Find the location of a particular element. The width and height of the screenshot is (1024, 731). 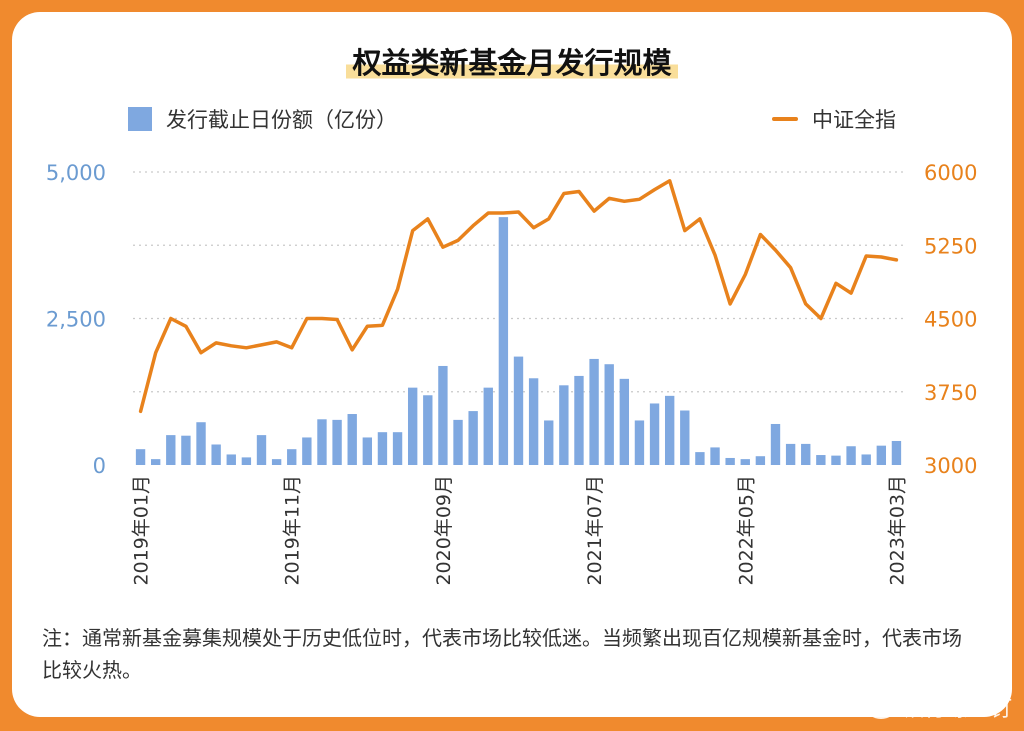

legend-line-label: 中证全指 is located at coordinates (854, 120).